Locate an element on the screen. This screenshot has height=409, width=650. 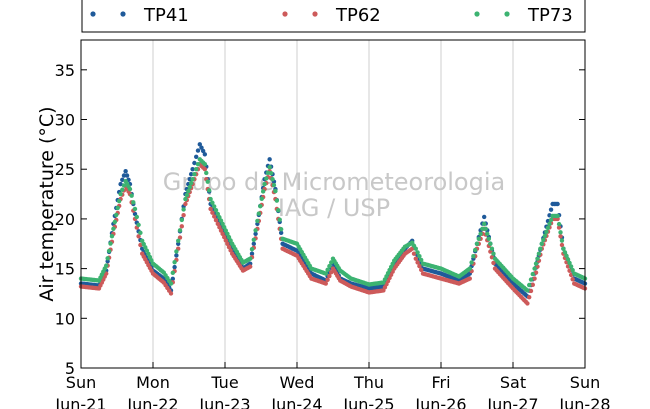
x-tick-label-date: Jun-22 is located at coordinates (152, 402).